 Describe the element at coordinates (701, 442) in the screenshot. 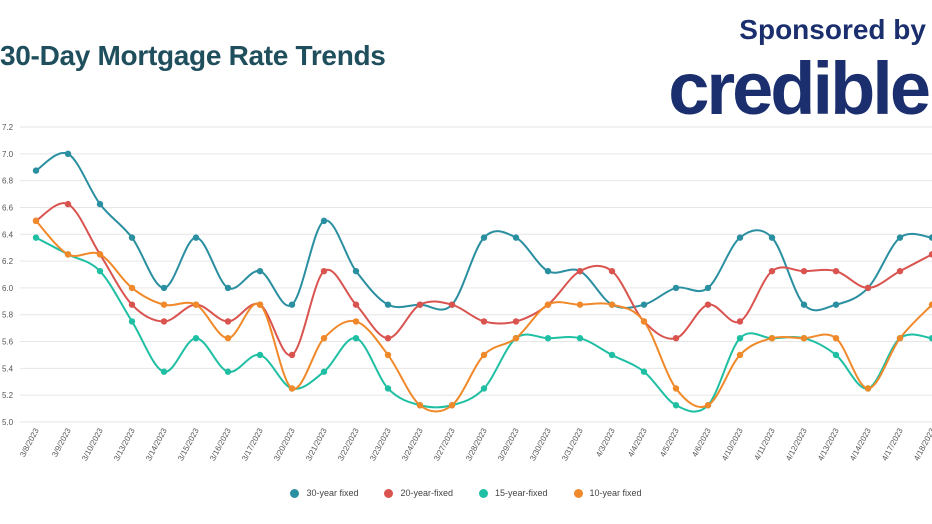

I see `x-tick-label: 4/6/2023` at that location.